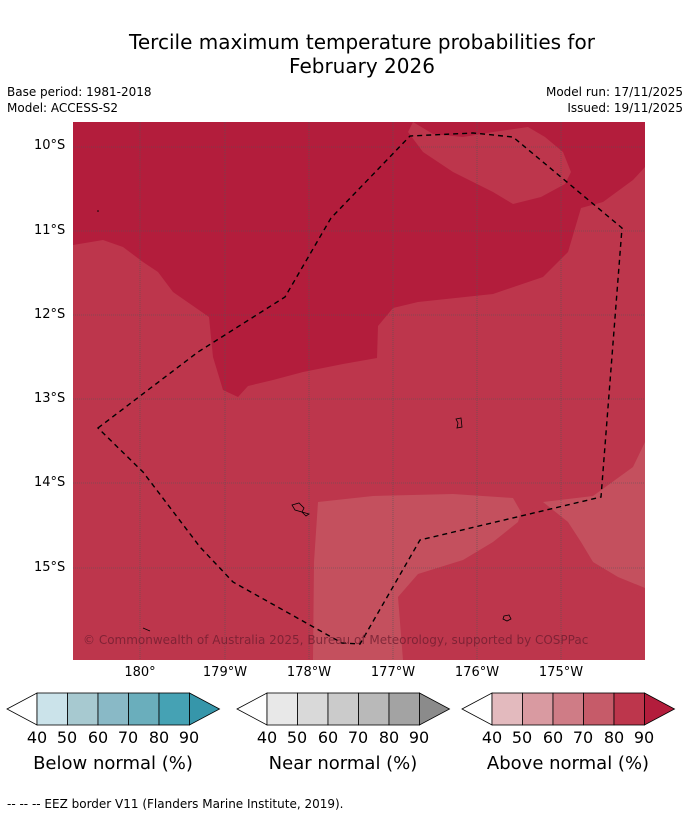 The height and width of the screenshot is (816, 690). What do you see at coordinates (128, 737) in the screenshot?
I see `tick-below-70: 70` at bounding box center [128, 737].